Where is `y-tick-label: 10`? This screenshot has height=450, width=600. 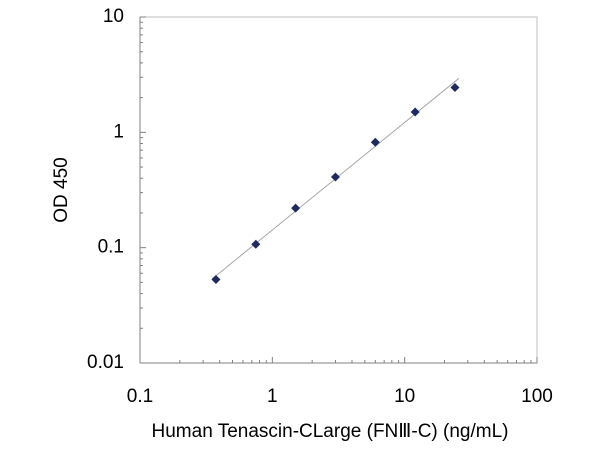
y-tick-label: 10 is located at coordinates (113, 16).